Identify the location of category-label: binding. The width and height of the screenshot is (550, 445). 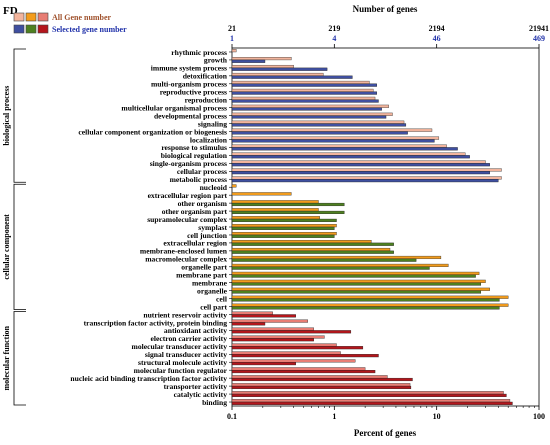
(214, 402).